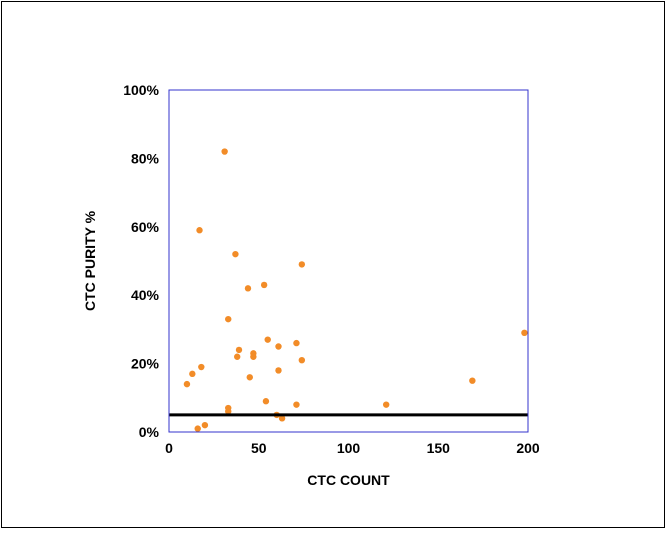 The image size is (670, 534). What do you see at coordinates (145, 364) in the screenshot?
I see `y-tick-label: 20%` at bounding box center [145, 364].